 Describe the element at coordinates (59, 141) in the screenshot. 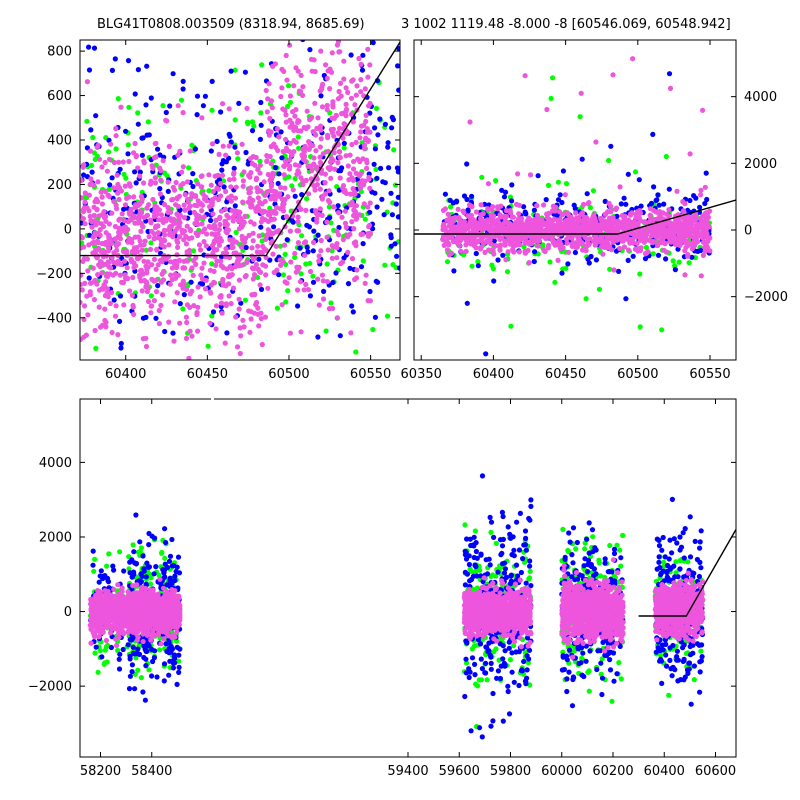

I see `y-tick-label: 400` at that location.